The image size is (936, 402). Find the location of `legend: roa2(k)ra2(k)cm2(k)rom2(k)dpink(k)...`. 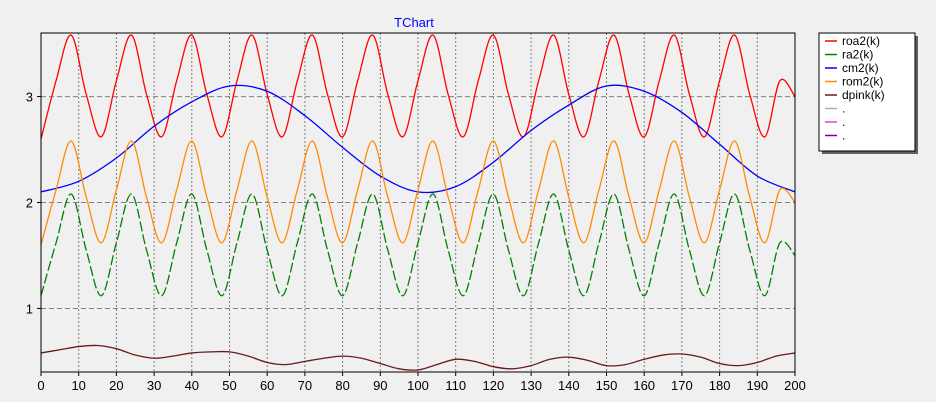

legend: roa2(k)ra2(k)cm2(k)rom2(k)dpink(k)... is located at coordinates (868, 93).